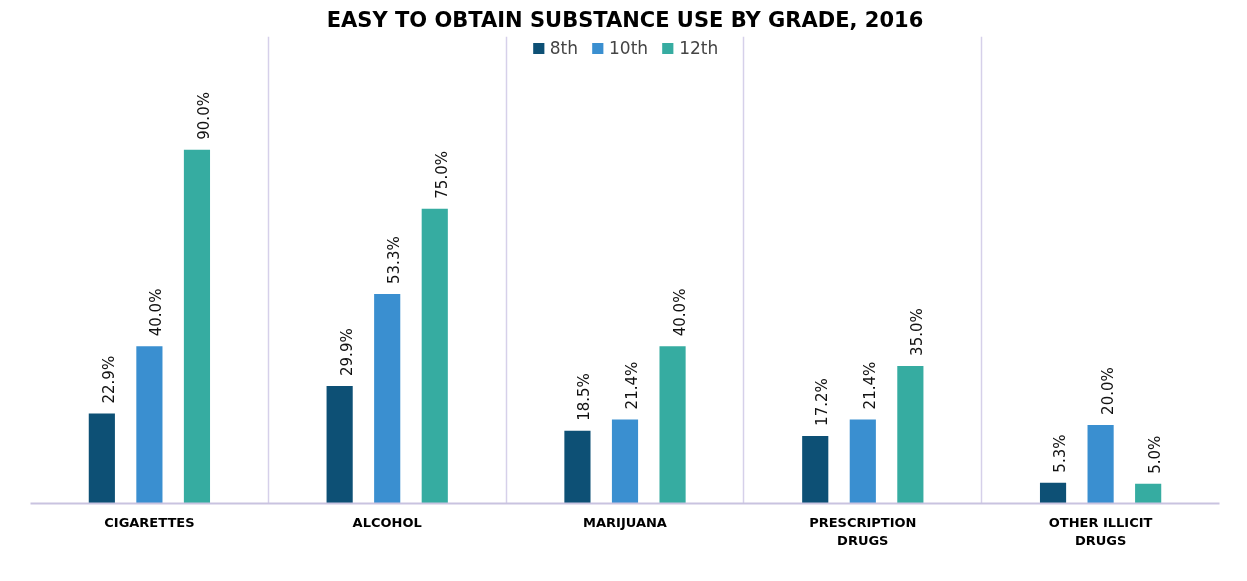 The height and width of the screenshot is (581, 1247). I want to click on x-tick-label: MARIJUANA, so click(625, 522).